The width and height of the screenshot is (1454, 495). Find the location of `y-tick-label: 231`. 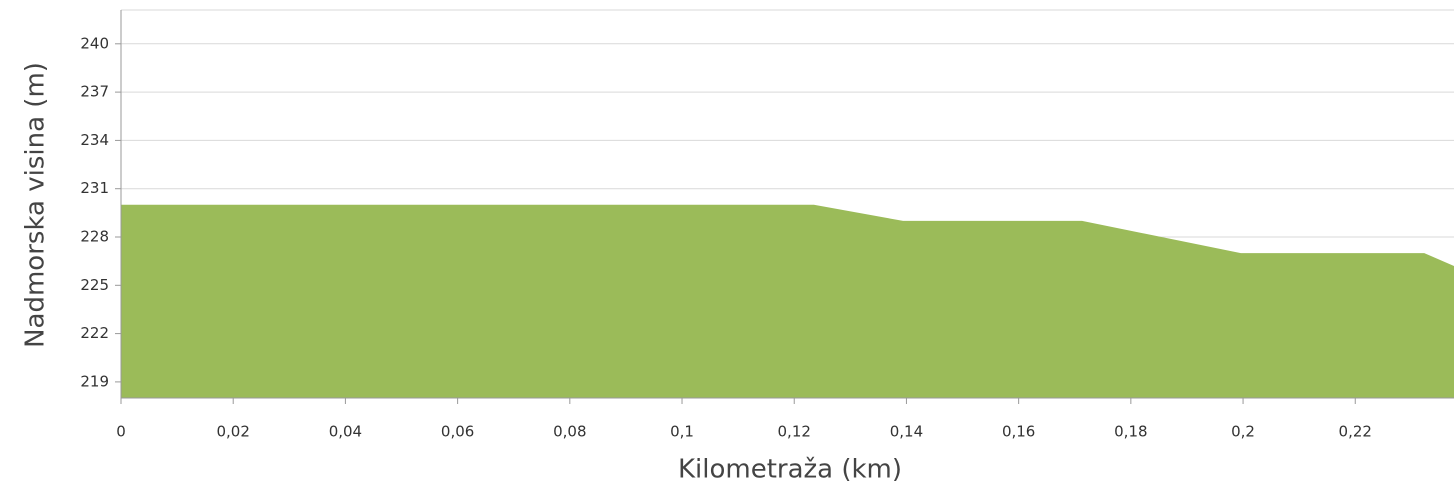

y-tick-label: 231 is located at coordinates (94, 188).